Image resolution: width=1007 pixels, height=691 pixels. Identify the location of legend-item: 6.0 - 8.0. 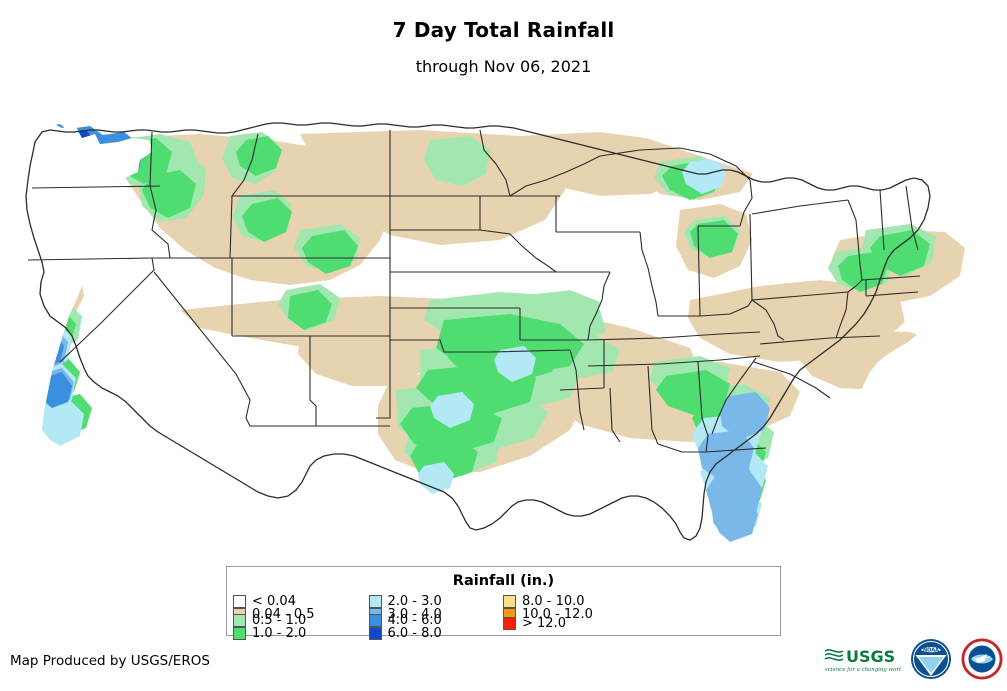
(414, 633).